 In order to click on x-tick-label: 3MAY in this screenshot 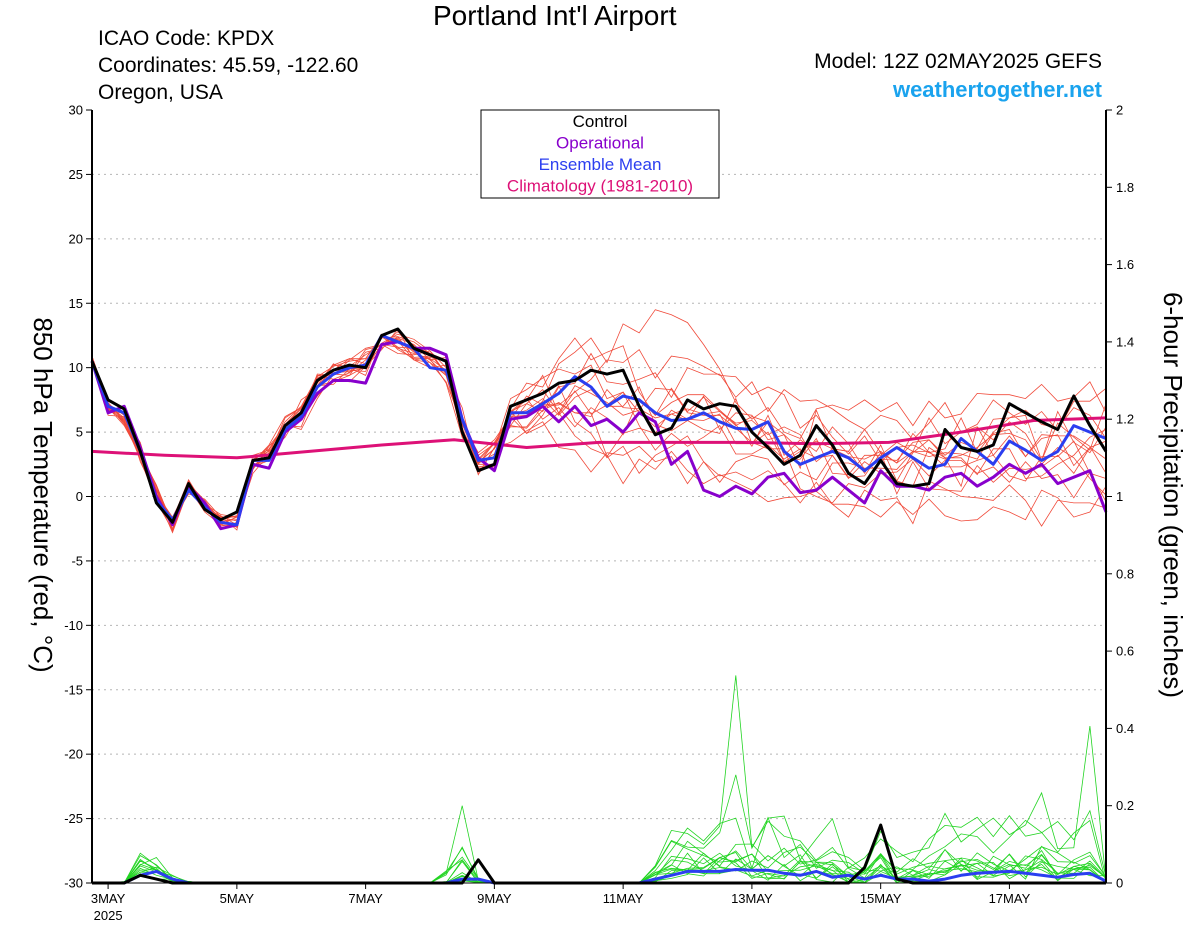, I will do `click(108, 898)`.